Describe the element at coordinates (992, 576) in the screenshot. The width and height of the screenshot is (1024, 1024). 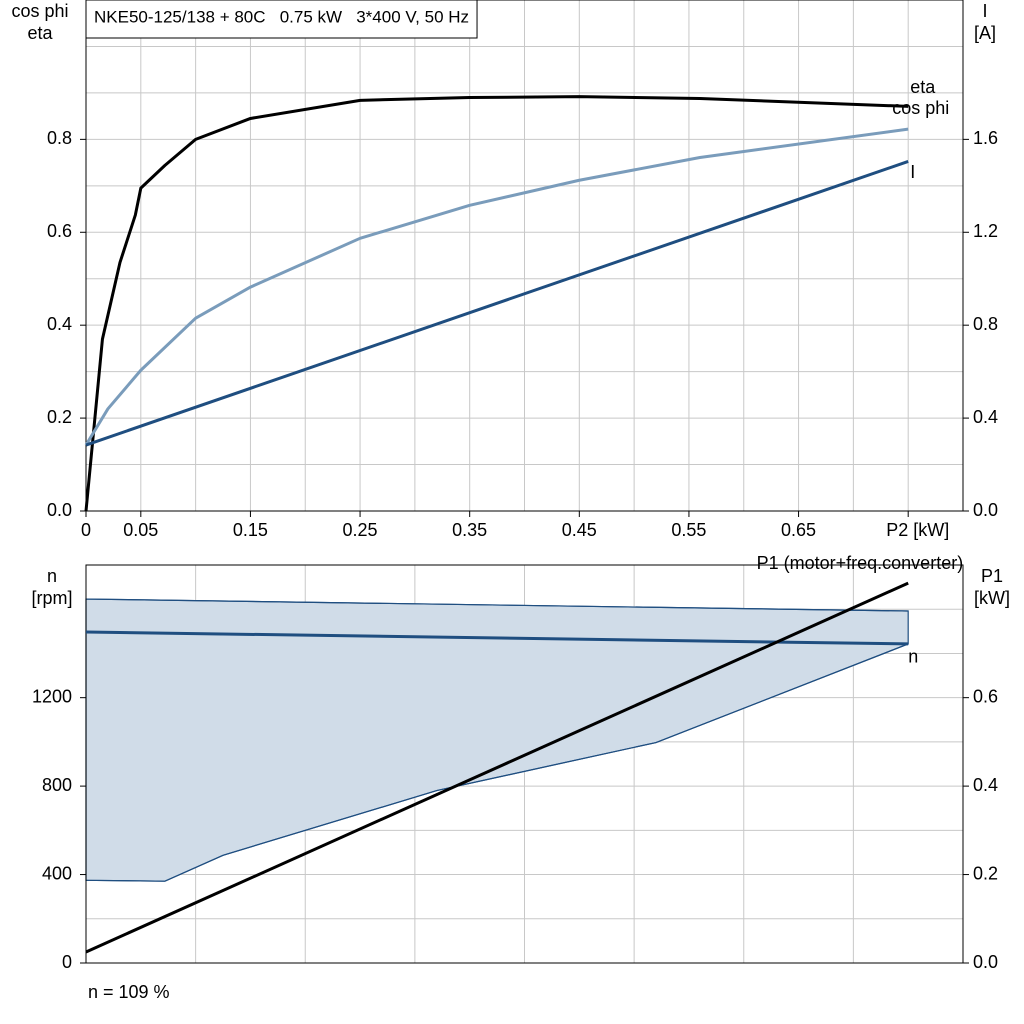
I see `y2-axis-label: P1` at that location.